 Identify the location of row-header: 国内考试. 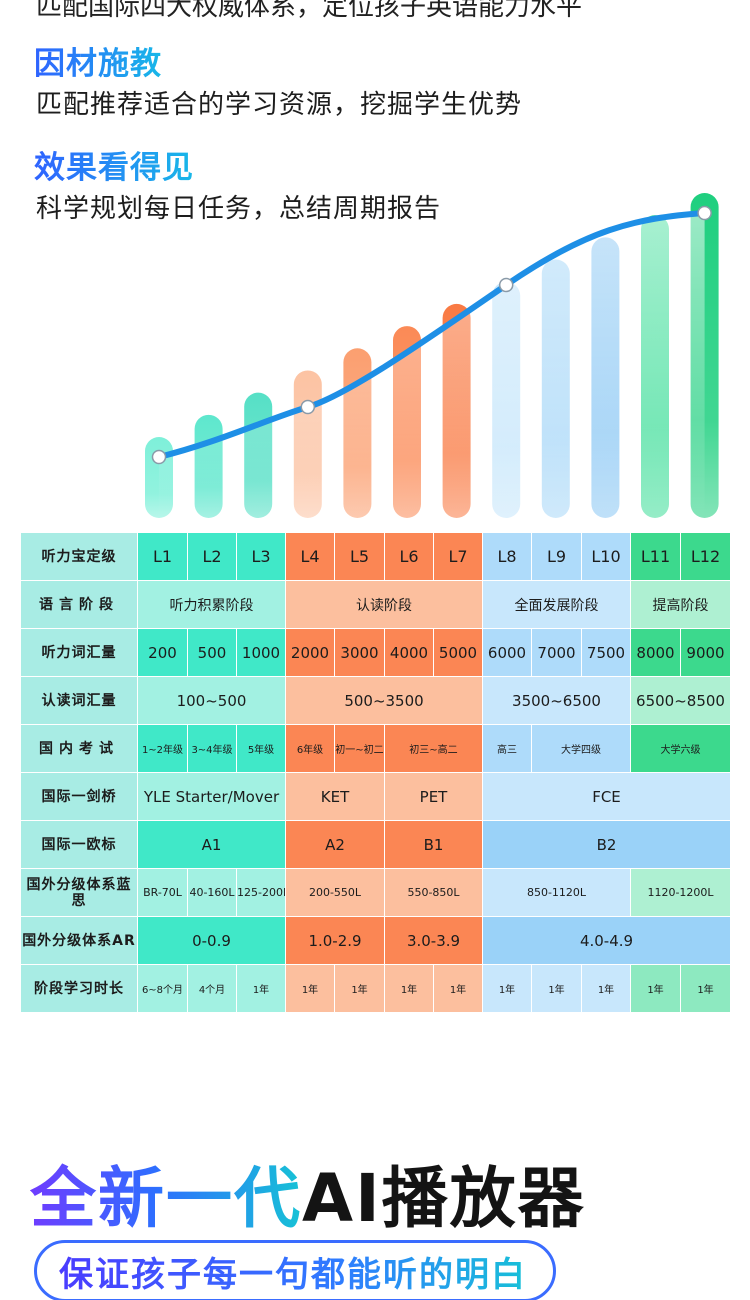
(79, 748).